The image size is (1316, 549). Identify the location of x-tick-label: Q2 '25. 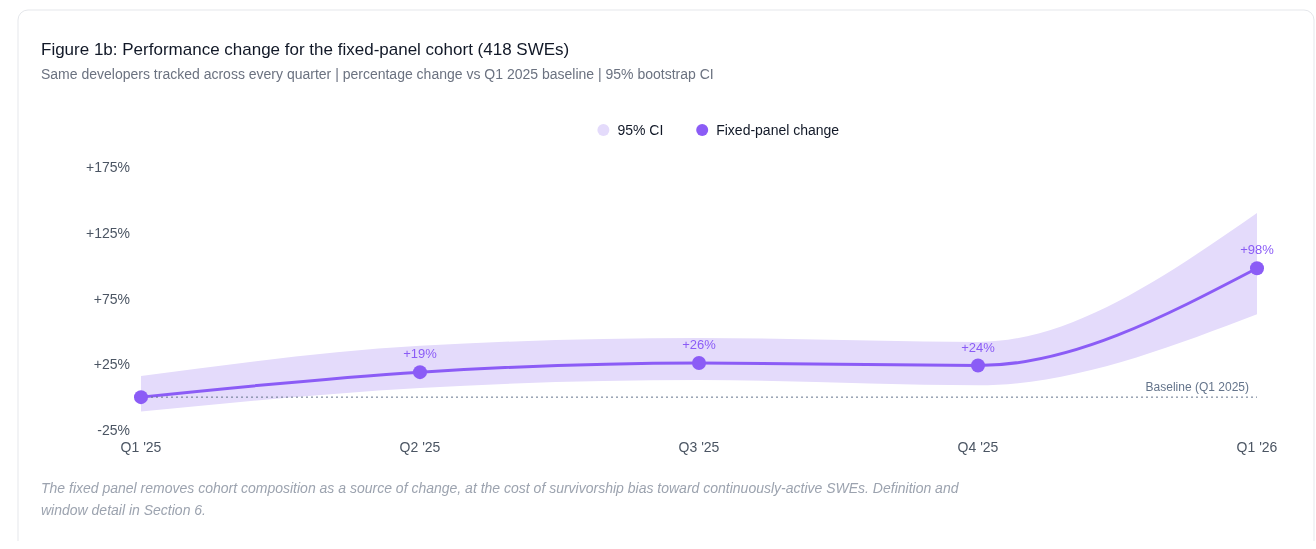
(420, 447).